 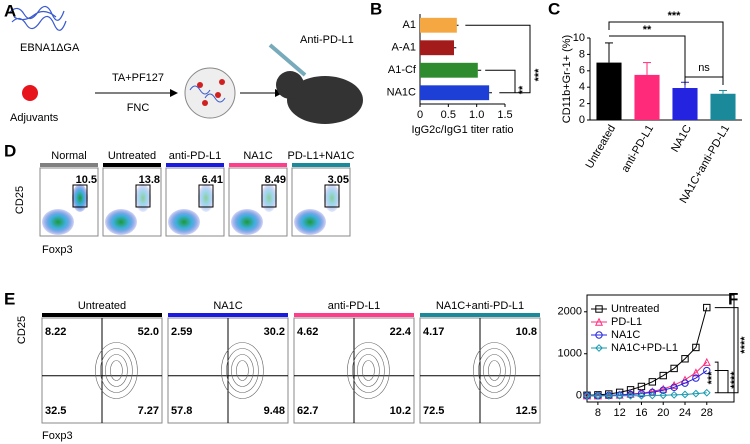 What do you see at coordinates (181, 411) in the screenshot?
I see `quadrant-value: 57.8` at bounding box center [181, 411].